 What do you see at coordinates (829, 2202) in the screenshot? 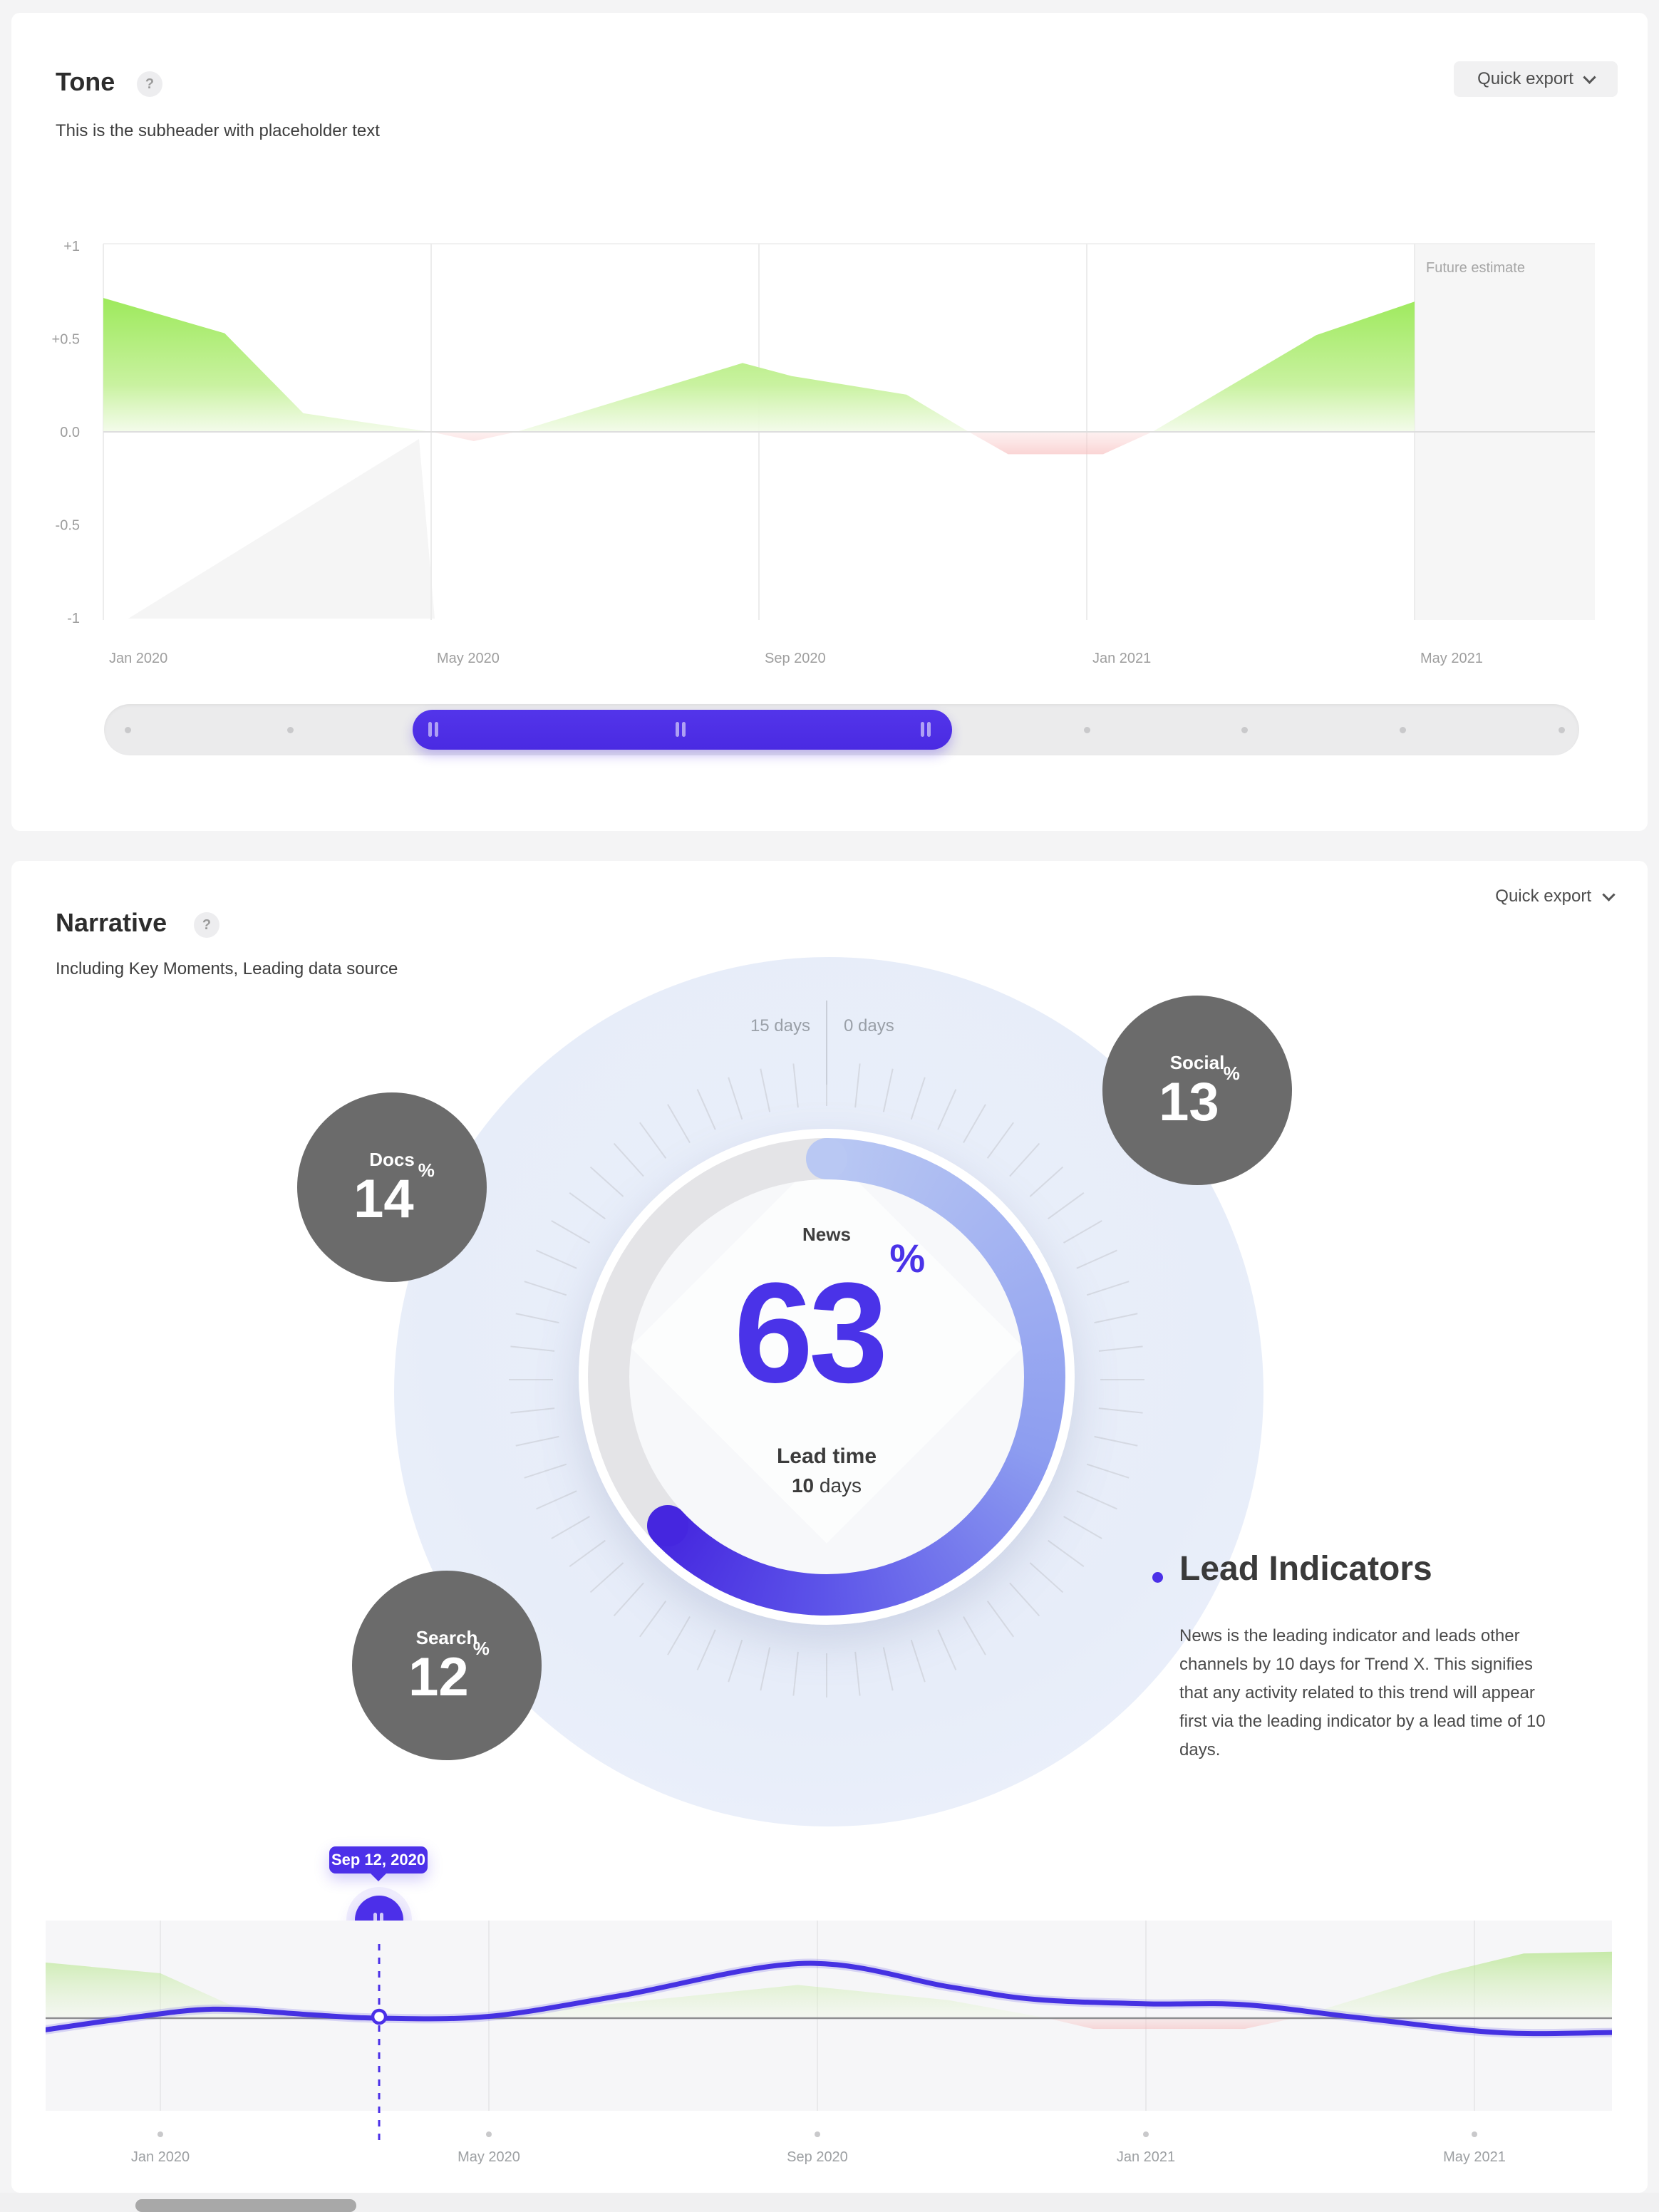
I see `horizontal-scrollbar` at bounding box center [829, 2202].